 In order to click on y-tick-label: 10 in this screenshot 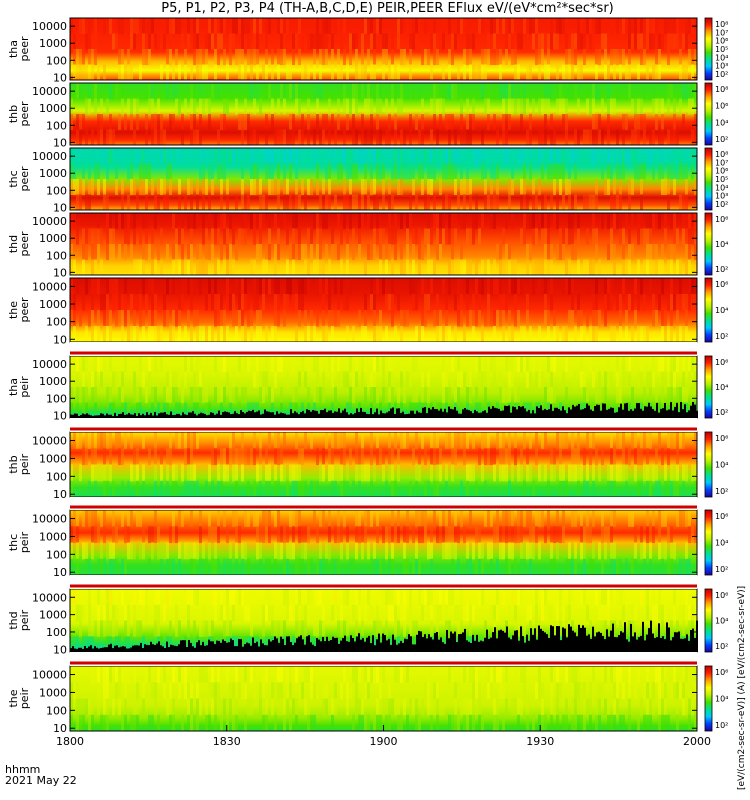, I will do `click(60, 494)`.